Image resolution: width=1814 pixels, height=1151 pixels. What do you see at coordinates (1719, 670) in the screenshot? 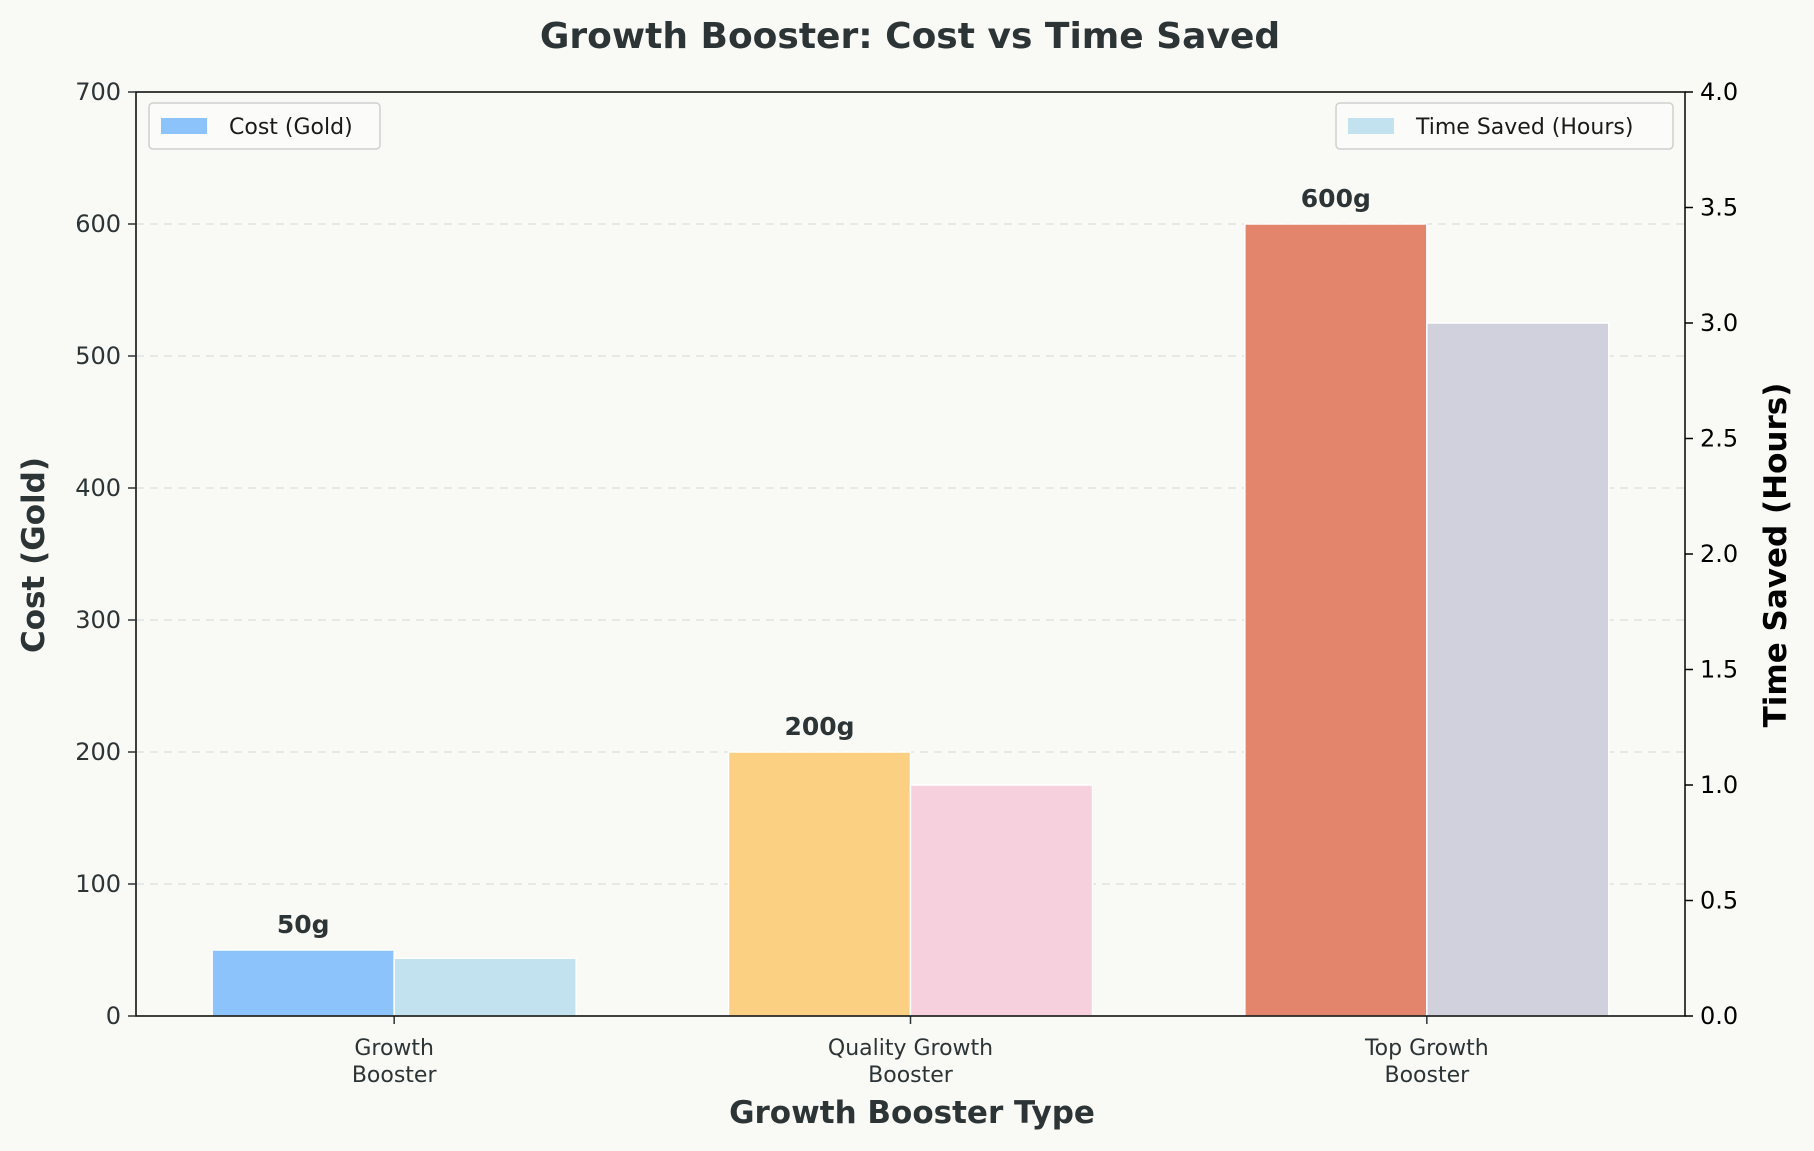
I see `y2-tick-label: 1.5` at bounding box center [1719, 670].